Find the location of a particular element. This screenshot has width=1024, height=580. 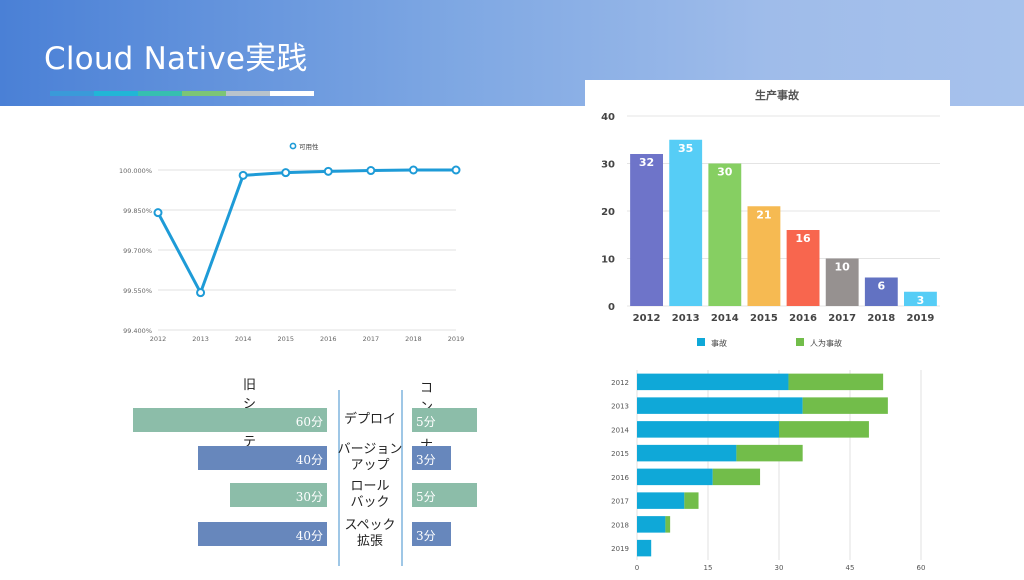

legend-marker is located at coordinates (293, 146).